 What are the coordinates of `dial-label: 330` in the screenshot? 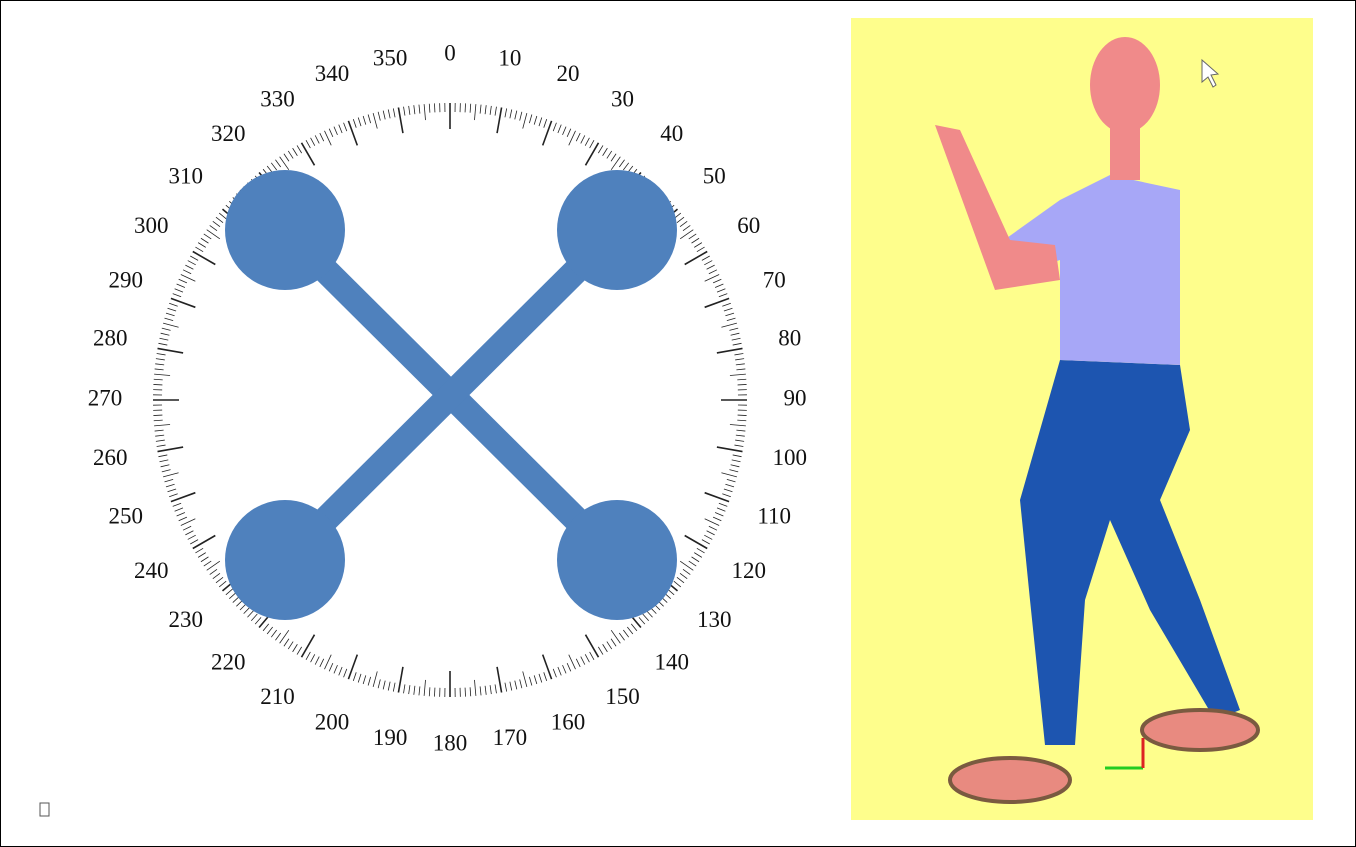 It's located at (277, 99).